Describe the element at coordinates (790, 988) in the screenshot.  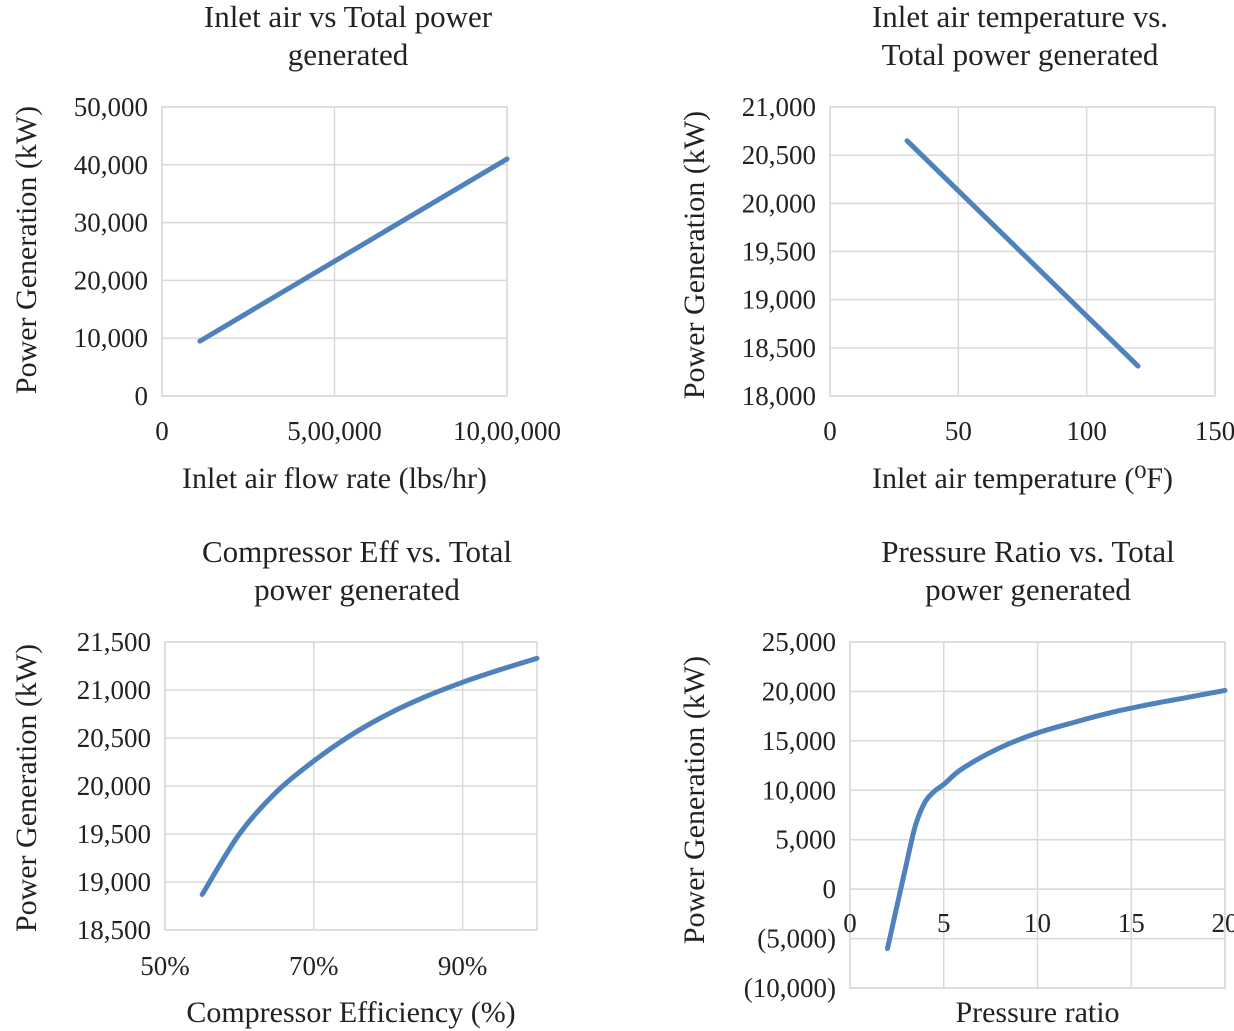
I see `y-tick-label: (10,000)` at that location.